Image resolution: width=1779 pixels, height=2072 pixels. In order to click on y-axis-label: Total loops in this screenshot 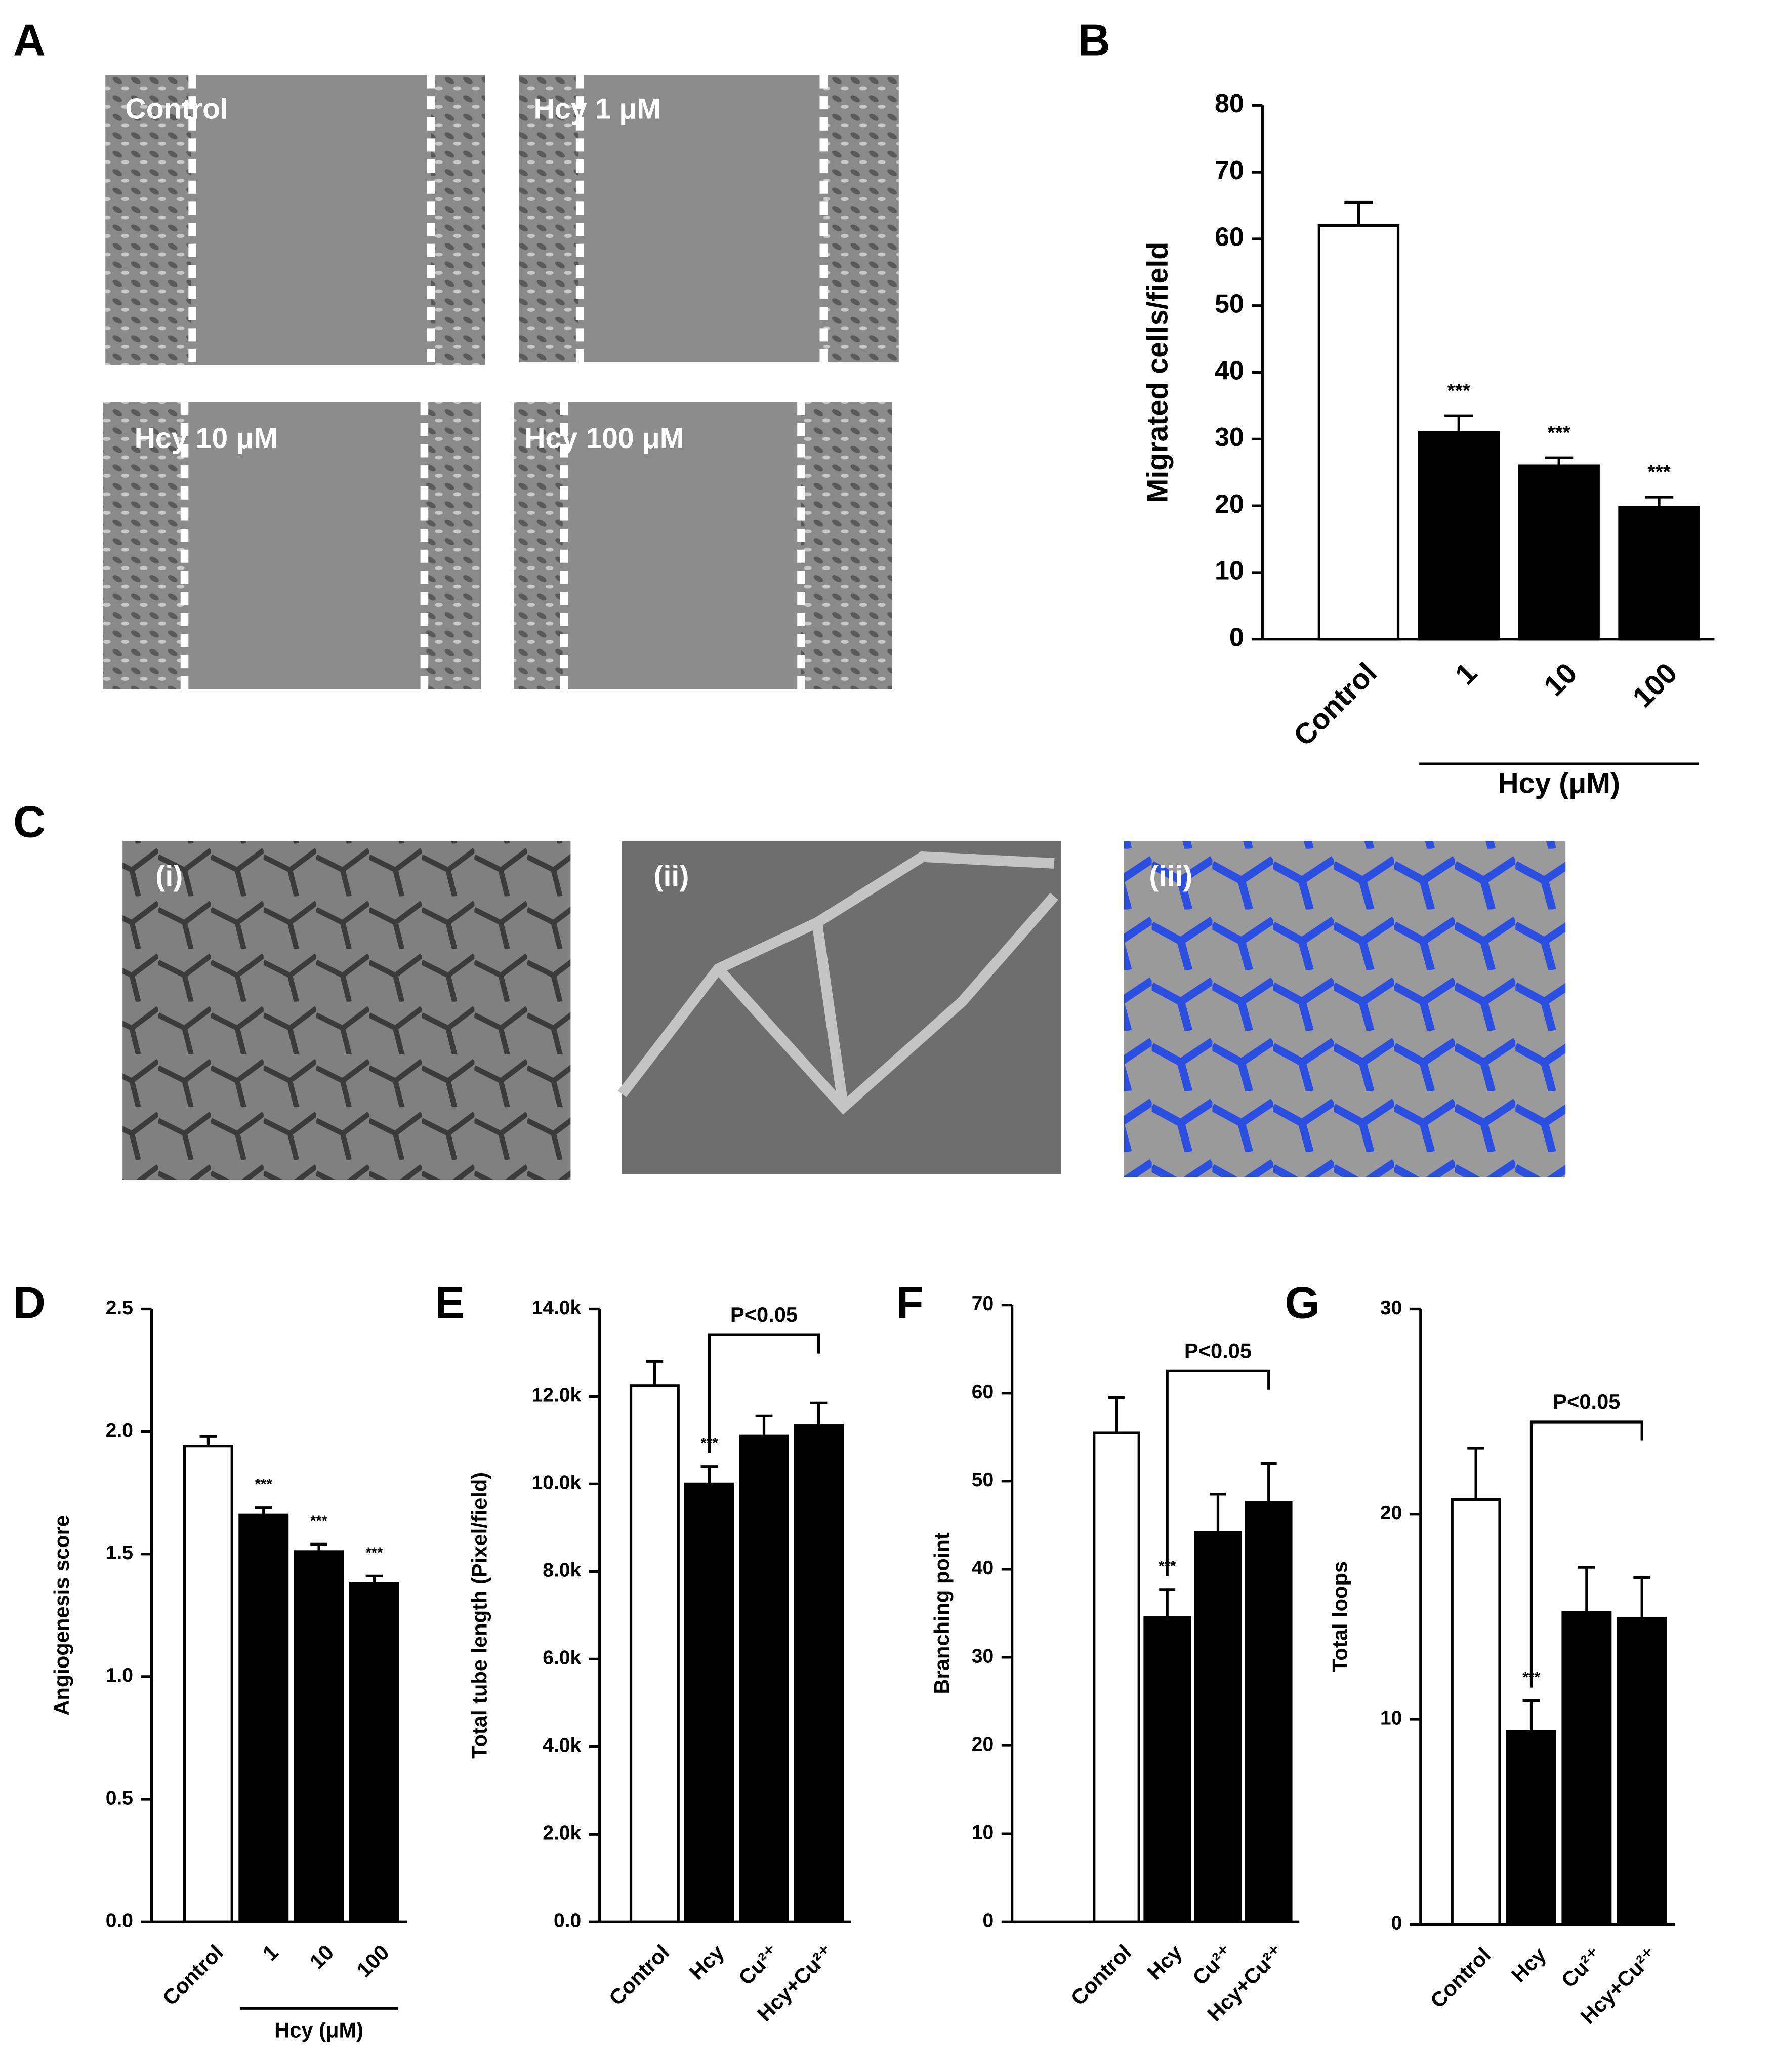, I will do `click(1340, 1616)`.